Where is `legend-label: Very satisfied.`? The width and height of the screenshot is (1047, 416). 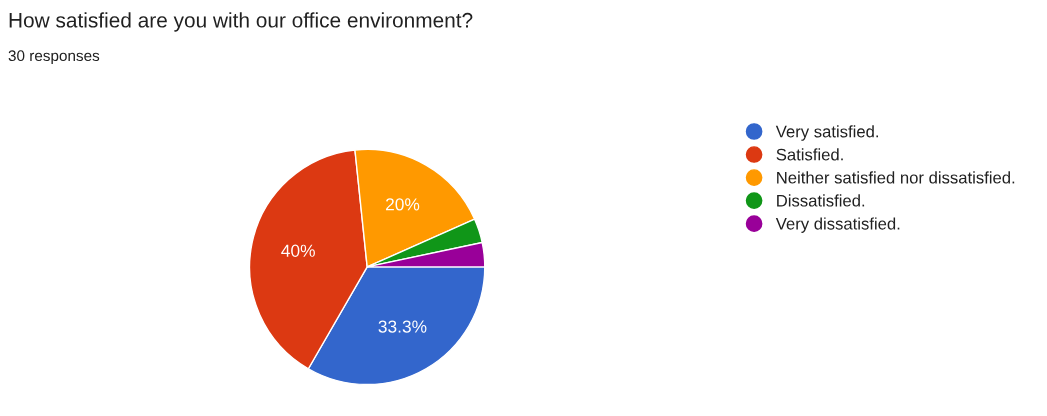
legend-label: Very satisfied. is located at coordinates (826, 133).